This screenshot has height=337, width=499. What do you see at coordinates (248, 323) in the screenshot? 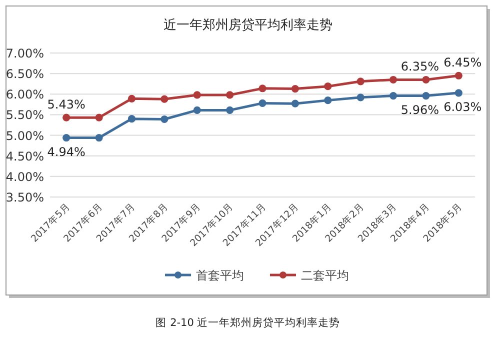
I see `annotation: 图 2-10 近一年郑州房贷平均利率走势` at bounding box center [248, 323].